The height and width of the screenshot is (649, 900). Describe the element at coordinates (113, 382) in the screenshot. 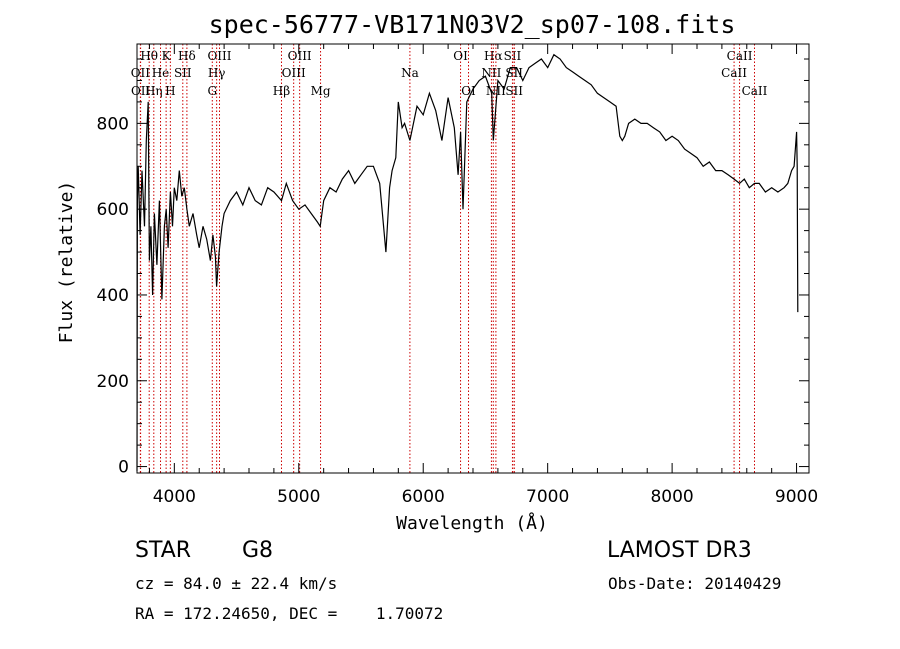

I see `y-tick-label: 200` at that location.